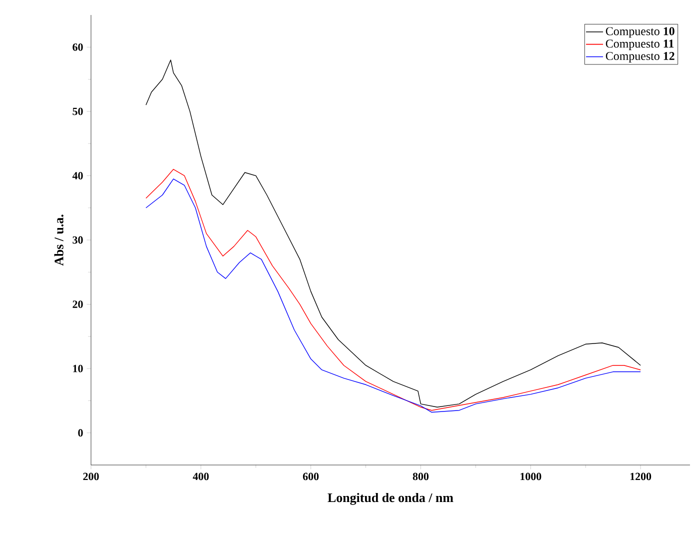 The width and height of the screenshot is (692, 535). What do you see at coordinates (77, 112) in the screenshot?
I see `y-tick-label: 50` at bounding box center [77, 112].